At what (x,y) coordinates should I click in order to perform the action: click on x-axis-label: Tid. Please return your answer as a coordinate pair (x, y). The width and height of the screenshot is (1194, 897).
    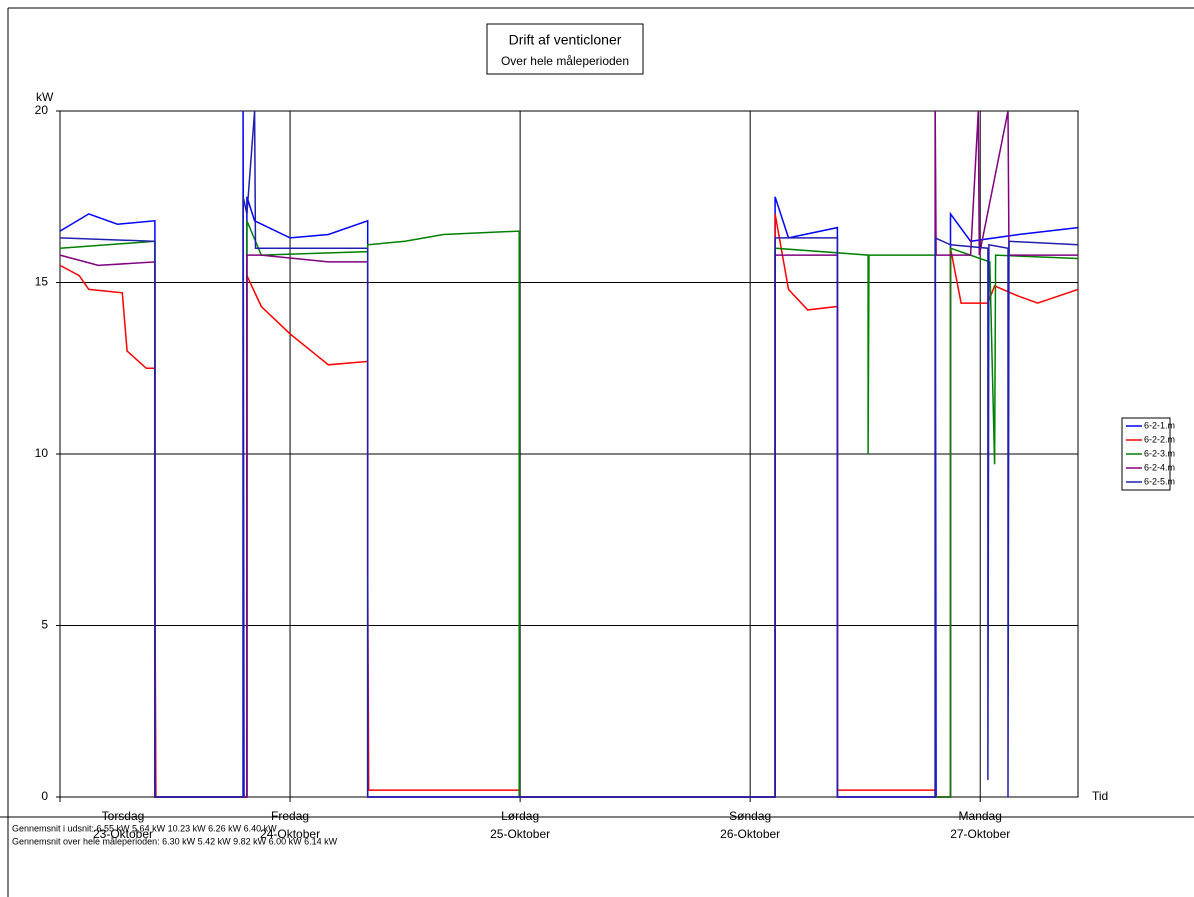
    Looking at the image, I should click on (1100, 796).